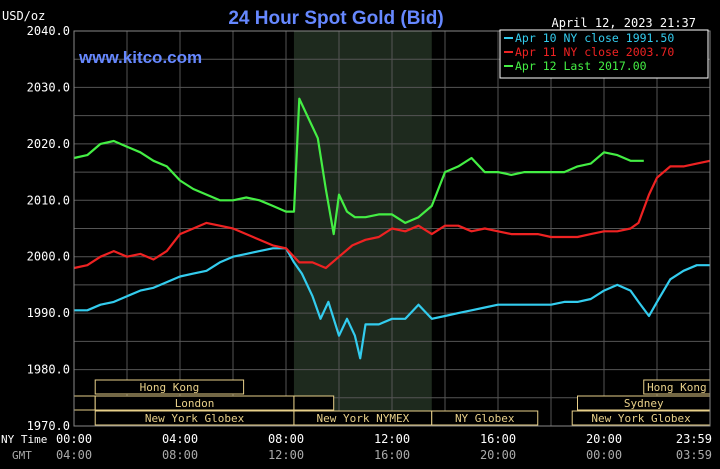 This screenshot has width=720, height=469. Describe the element at coordinates (694, 455) in the screenshot. I see `x-tick-label-gmt: 03:59` at that location.